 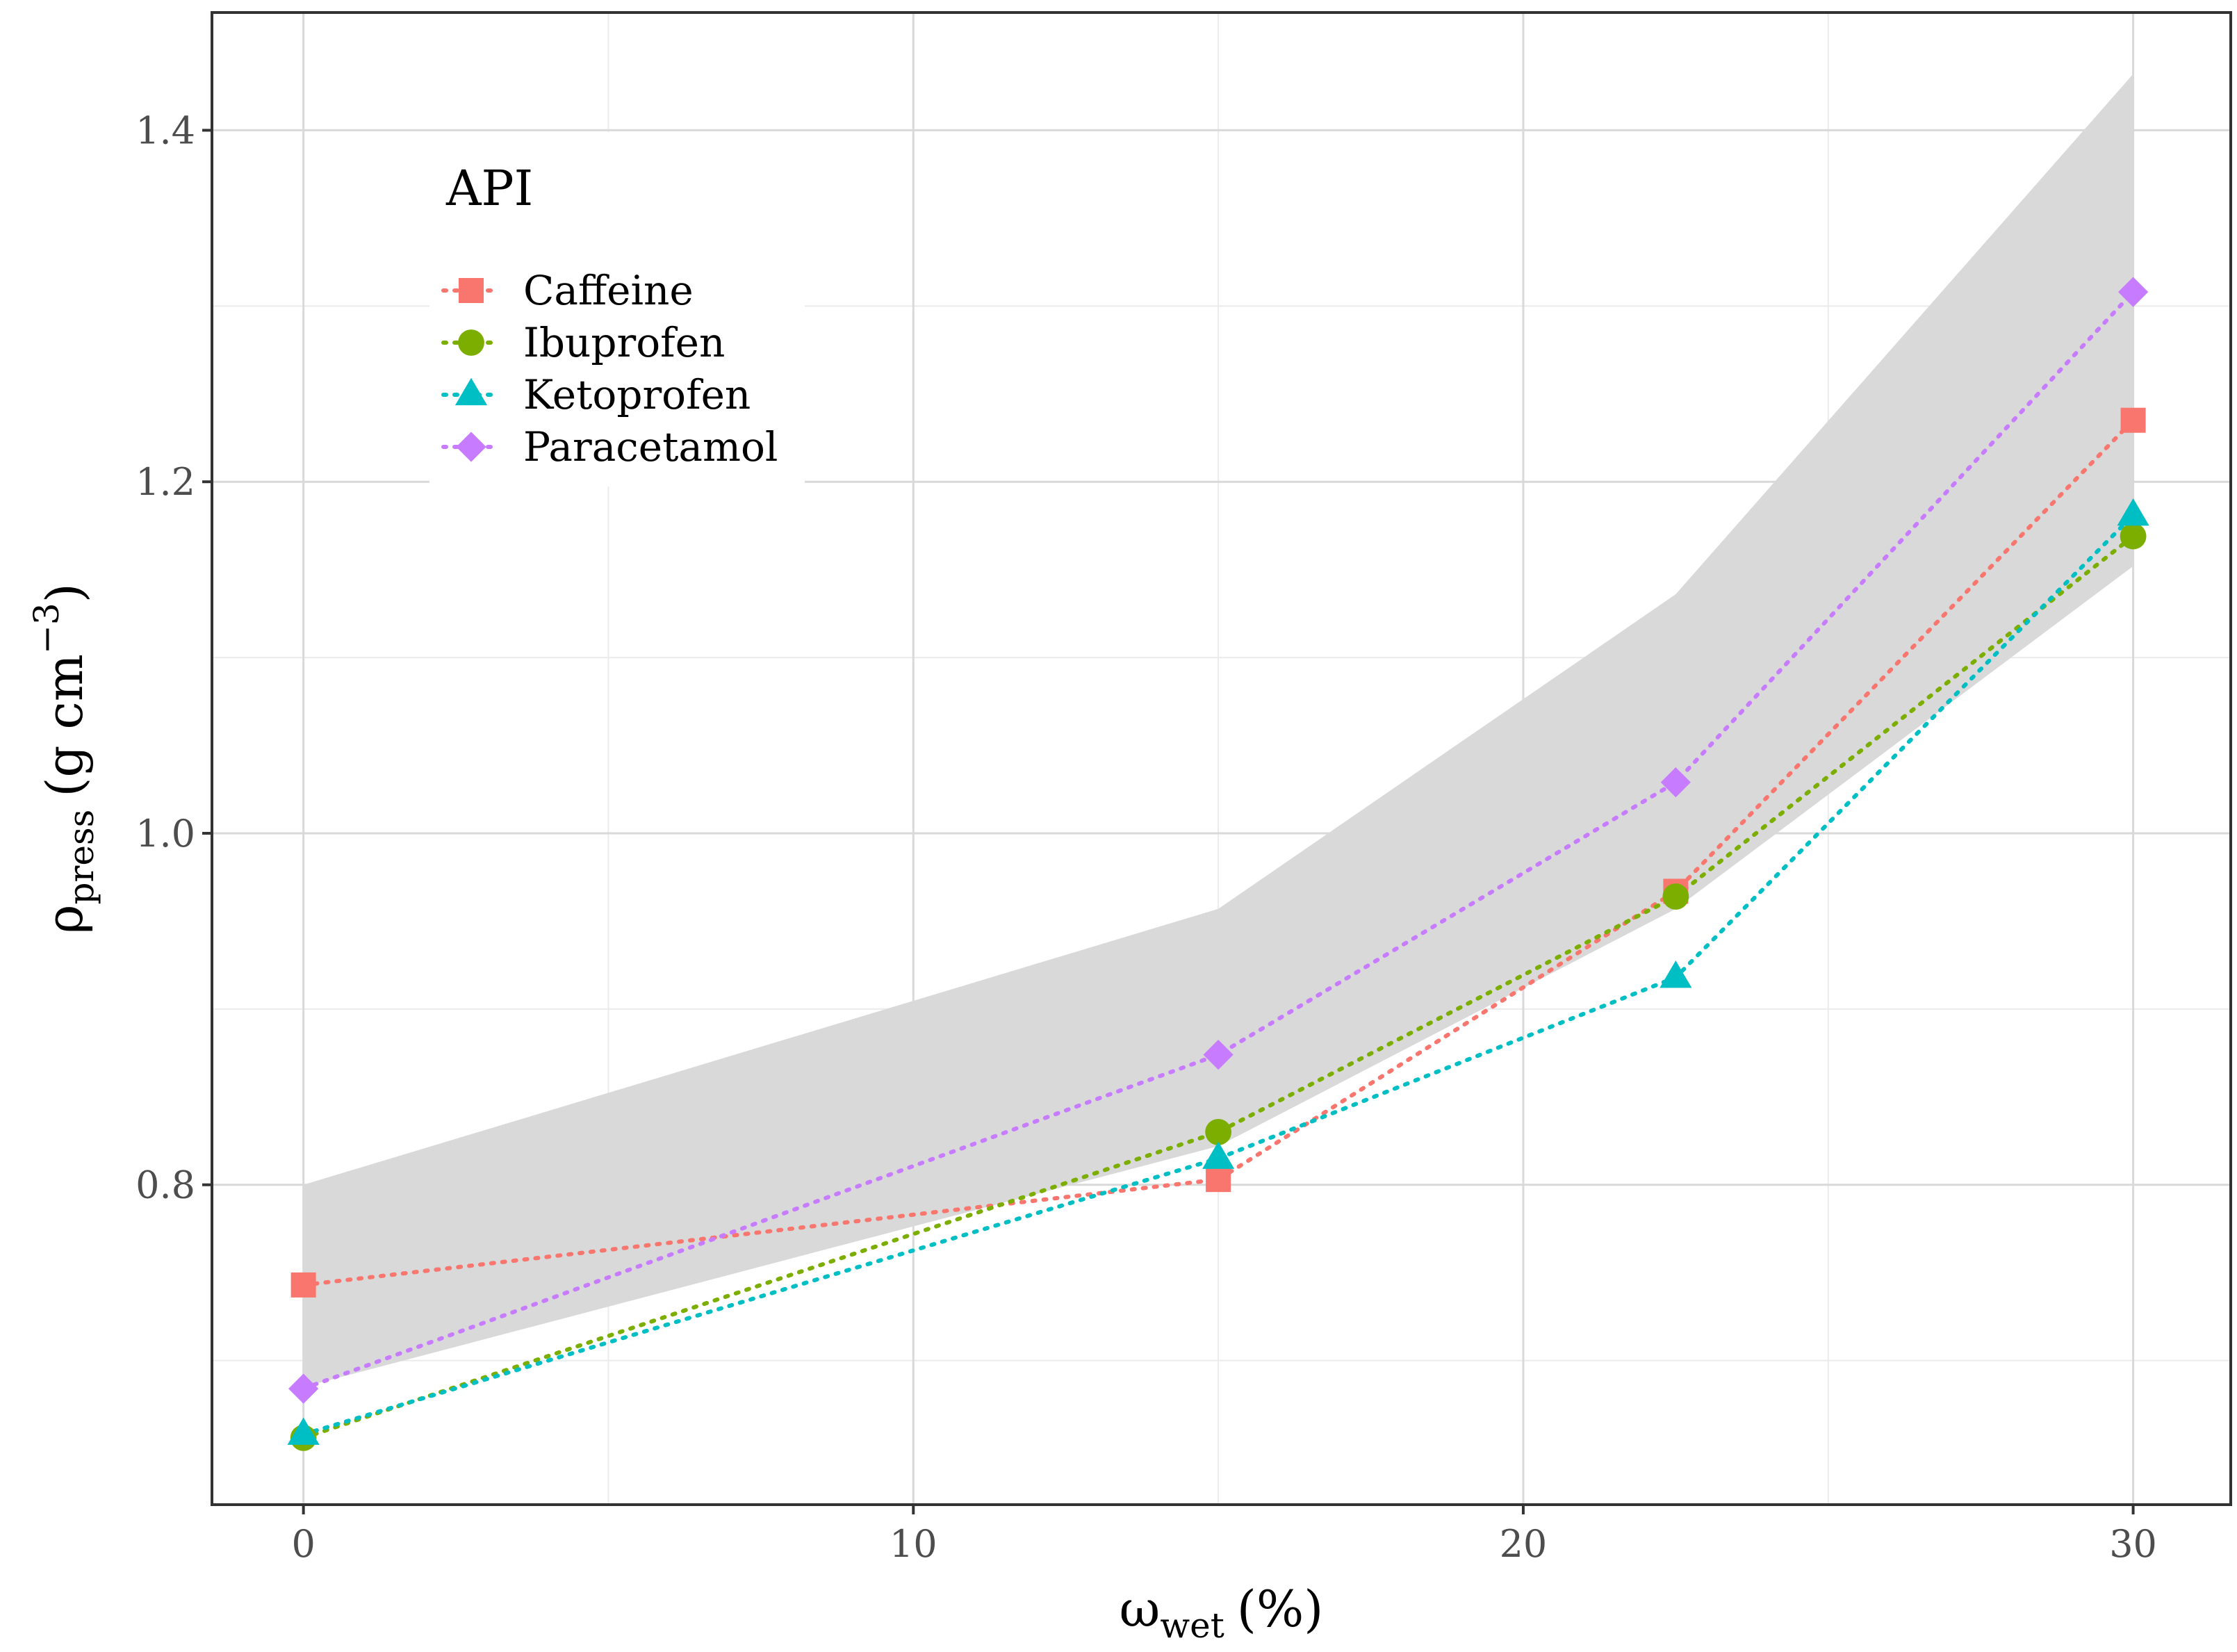 I want to click on y-tick-label: 0.8, so click(x=165, y=1185).